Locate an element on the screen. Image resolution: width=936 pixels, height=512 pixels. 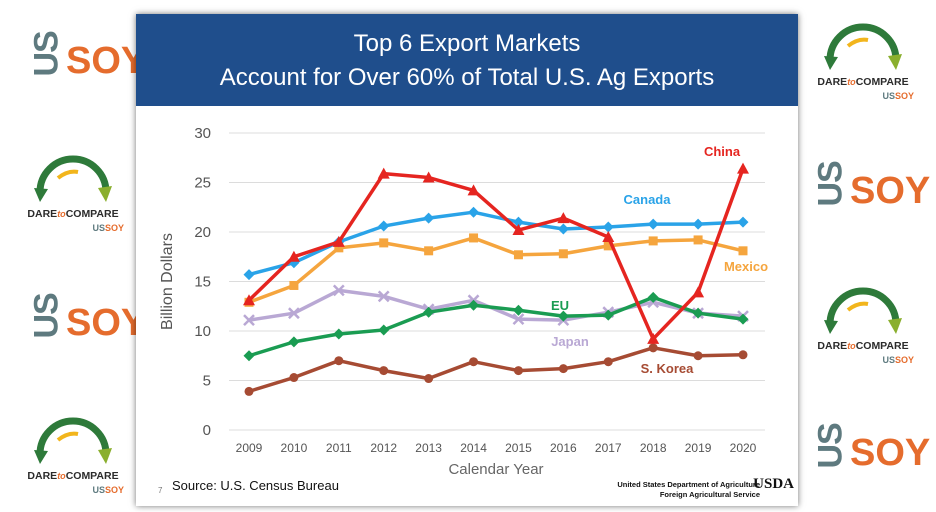
y-tick-label: 25 is located at coordinates (202, 183).